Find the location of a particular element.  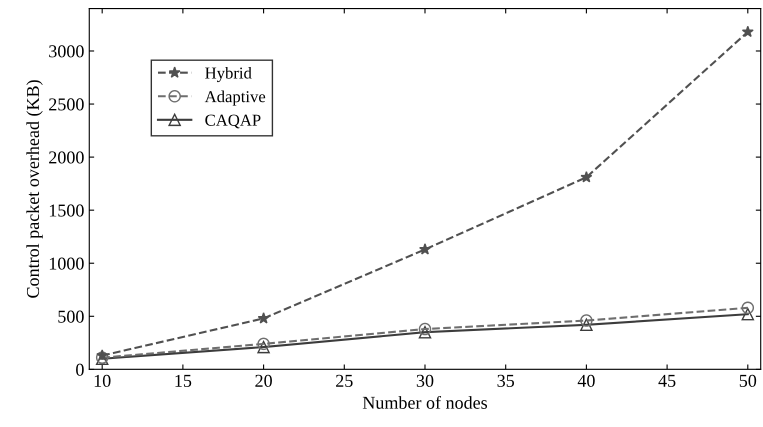

legend-label: Hybrid is located at coordinates (228, 74).